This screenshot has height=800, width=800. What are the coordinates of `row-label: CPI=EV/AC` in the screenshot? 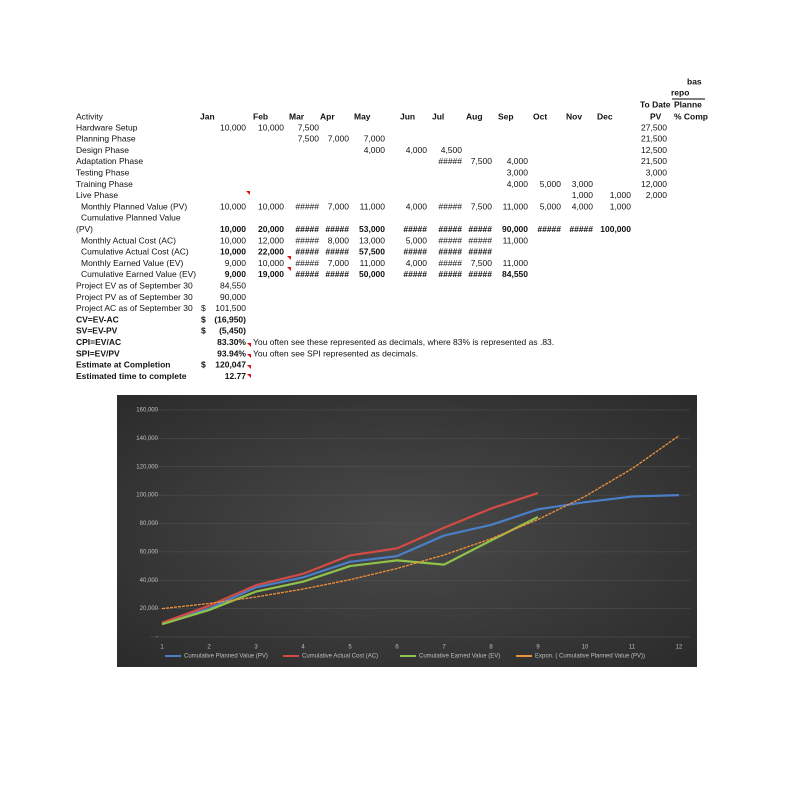 It's located at (98, 342).